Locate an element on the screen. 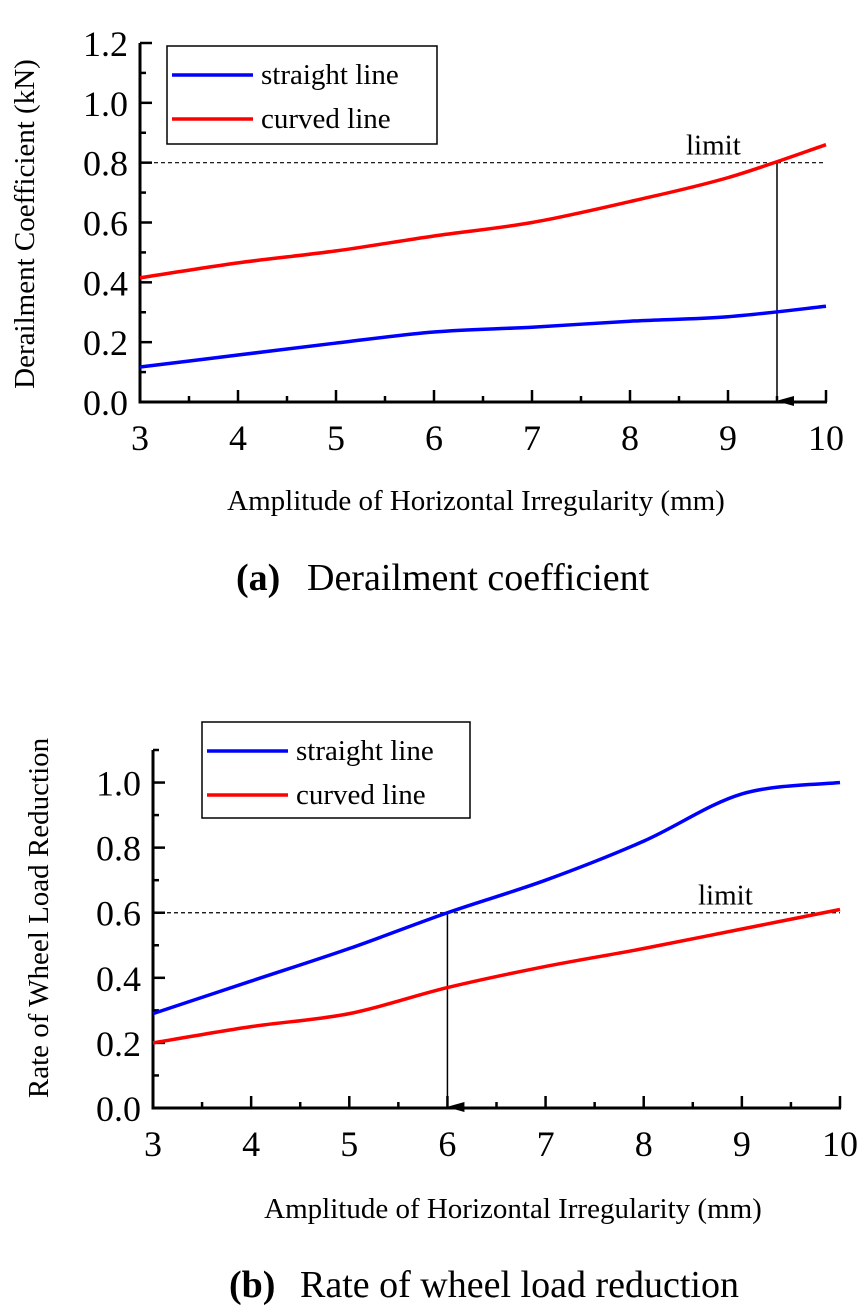 The height and width of the screenshot is (1307, 861). y-axis-title: Derailment Coefficient (kN) is located at coordinates (25, 224).